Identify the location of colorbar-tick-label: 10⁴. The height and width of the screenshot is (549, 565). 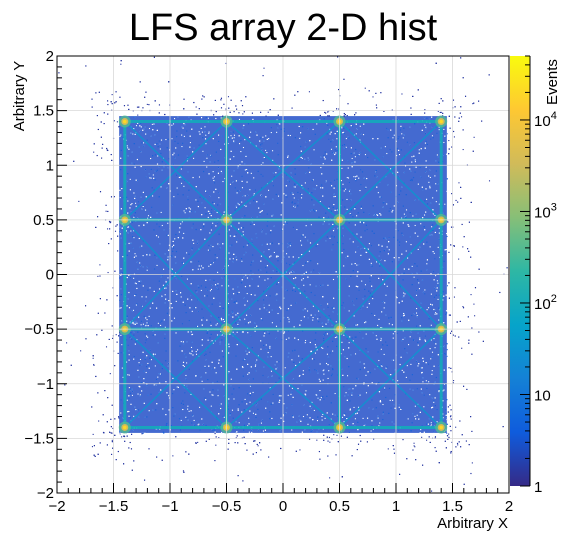
(545, 120).